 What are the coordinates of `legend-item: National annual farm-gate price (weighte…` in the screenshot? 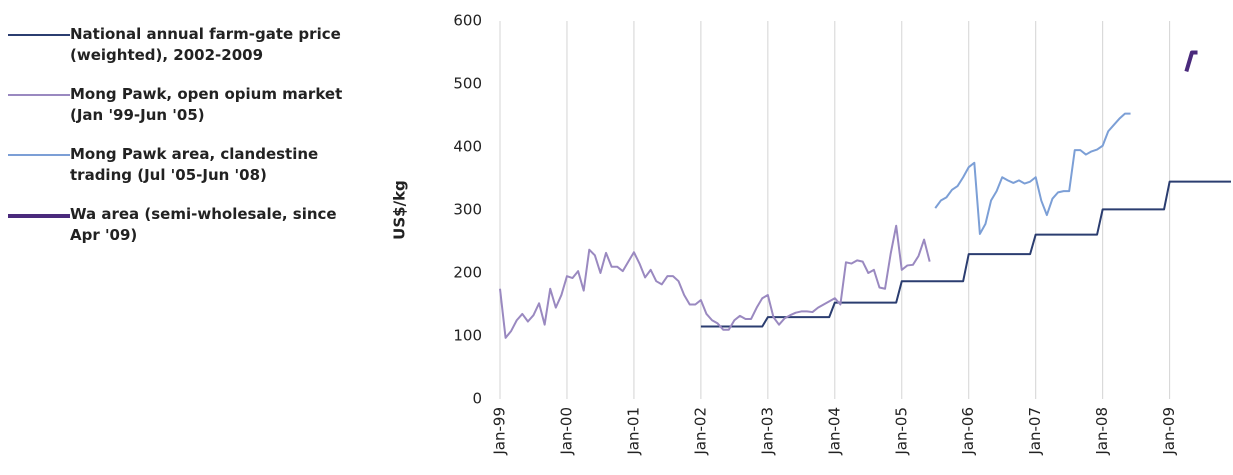 It's located at (188, 49).